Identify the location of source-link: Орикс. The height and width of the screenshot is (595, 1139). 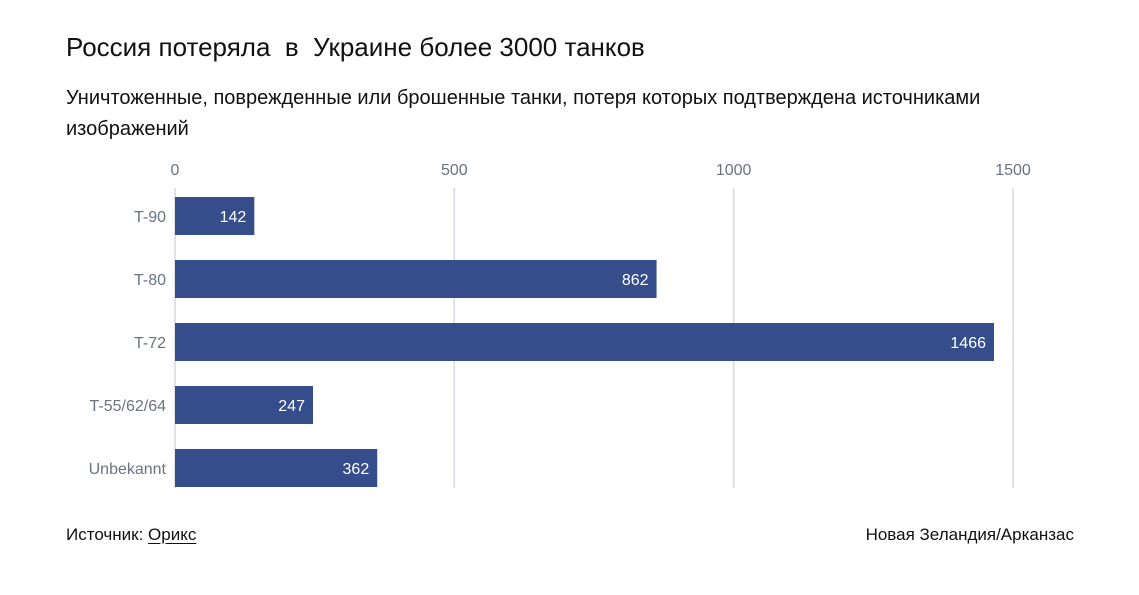
(172, 534).